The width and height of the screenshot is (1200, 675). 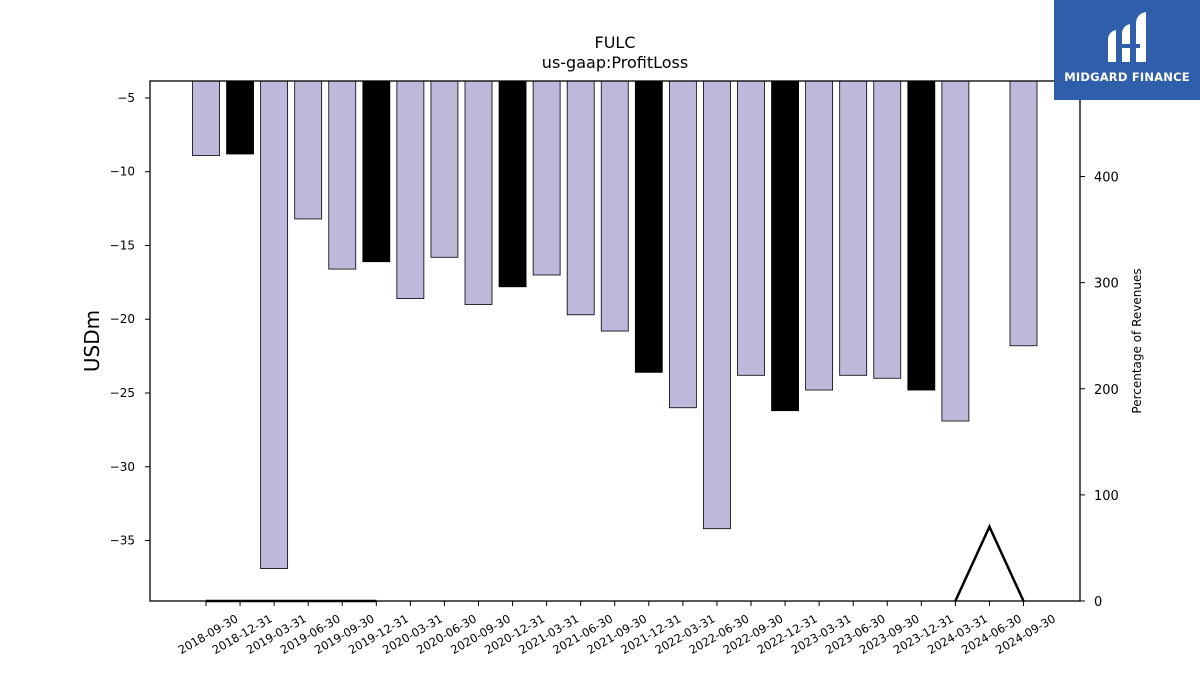 What do you see at coordinates (122, 245) in the screenshot?
I see `y-tick-label: −15` at bounding box center [122, 245].